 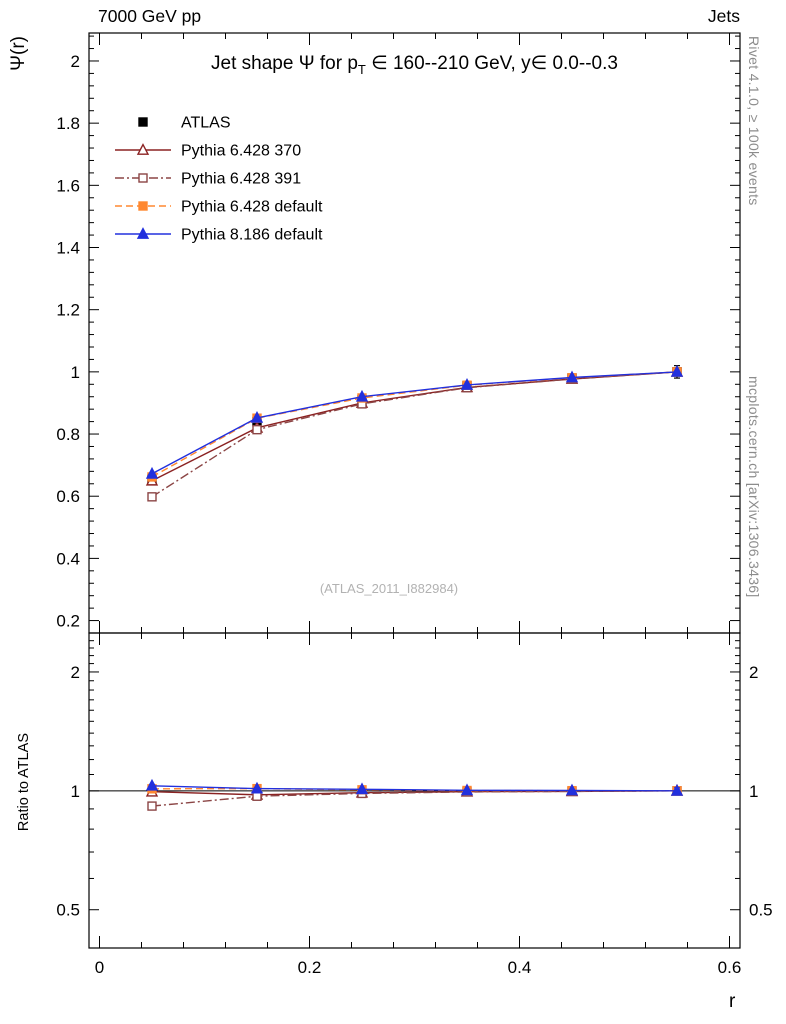 I want to click on plot-title-tail: ∈ 160--210 GeV, y∈ 0.0--0.3, so click(x=491, y=63).